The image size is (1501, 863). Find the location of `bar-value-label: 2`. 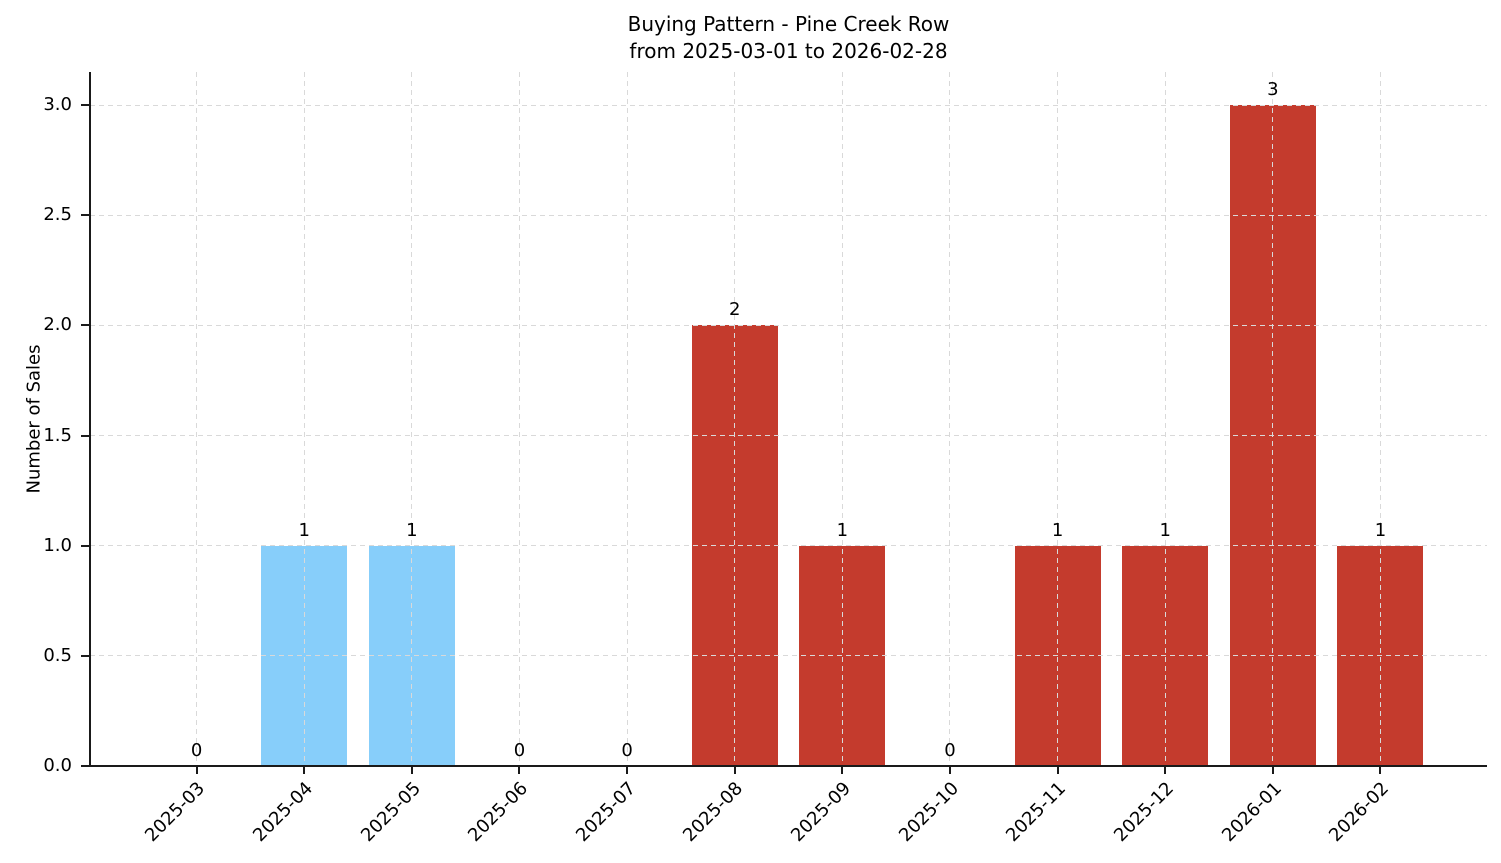

bar-value-label: 2 is located at coordinates (734, 310).